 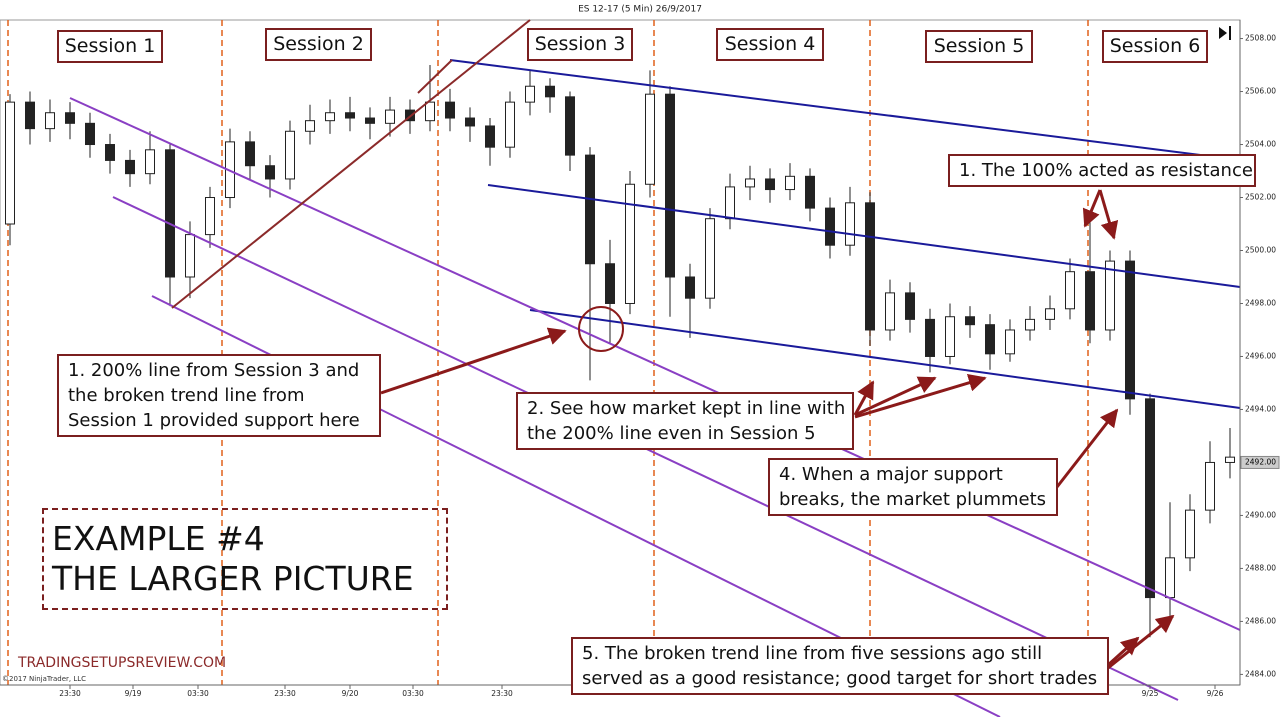 What do you see at coordinates (979, 46) in the screenshot?
I see `session-label: Session 5` at bounding box center [979, 46].